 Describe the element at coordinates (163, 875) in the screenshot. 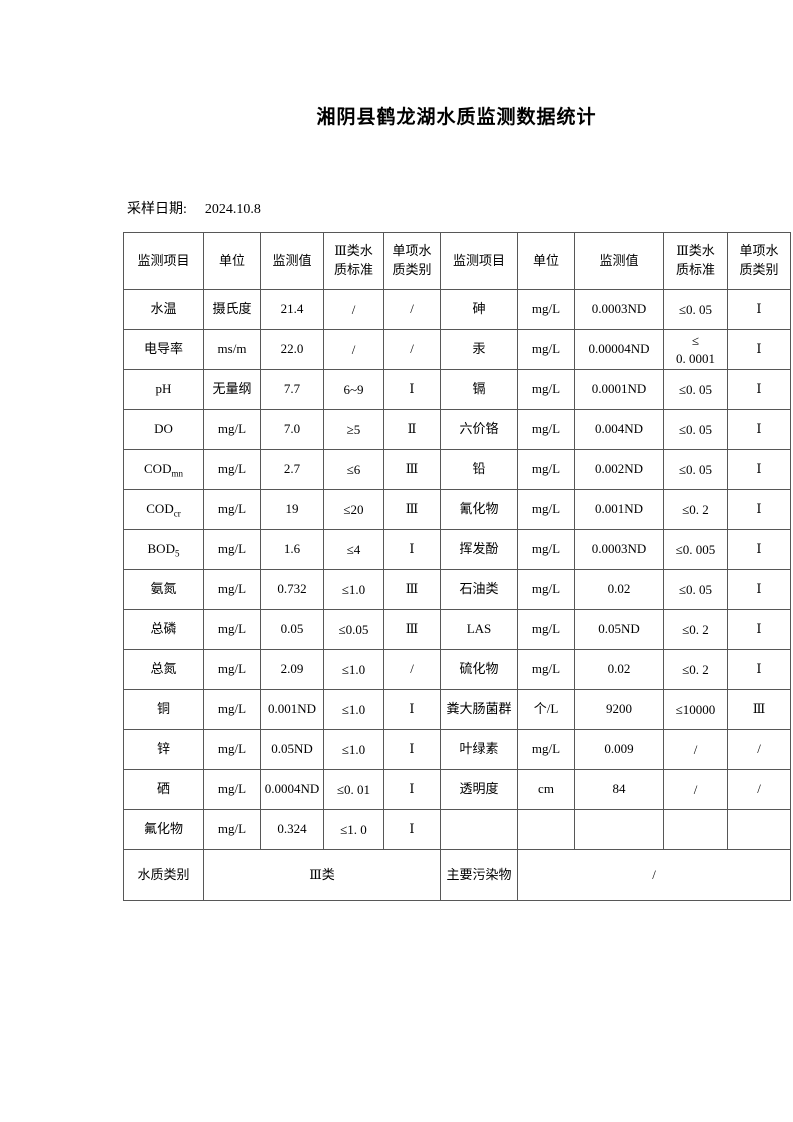

I see `water-class-label: 水质类别` at that location.